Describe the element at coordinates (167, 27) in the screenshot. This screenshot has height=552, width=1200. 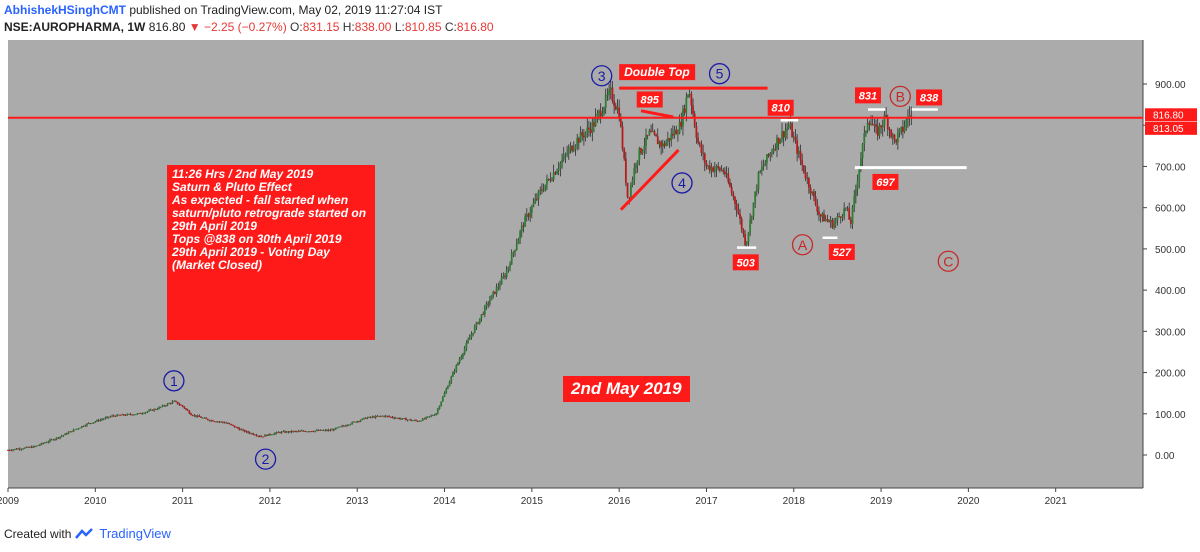
I see `last-price: 816.80` at that location.